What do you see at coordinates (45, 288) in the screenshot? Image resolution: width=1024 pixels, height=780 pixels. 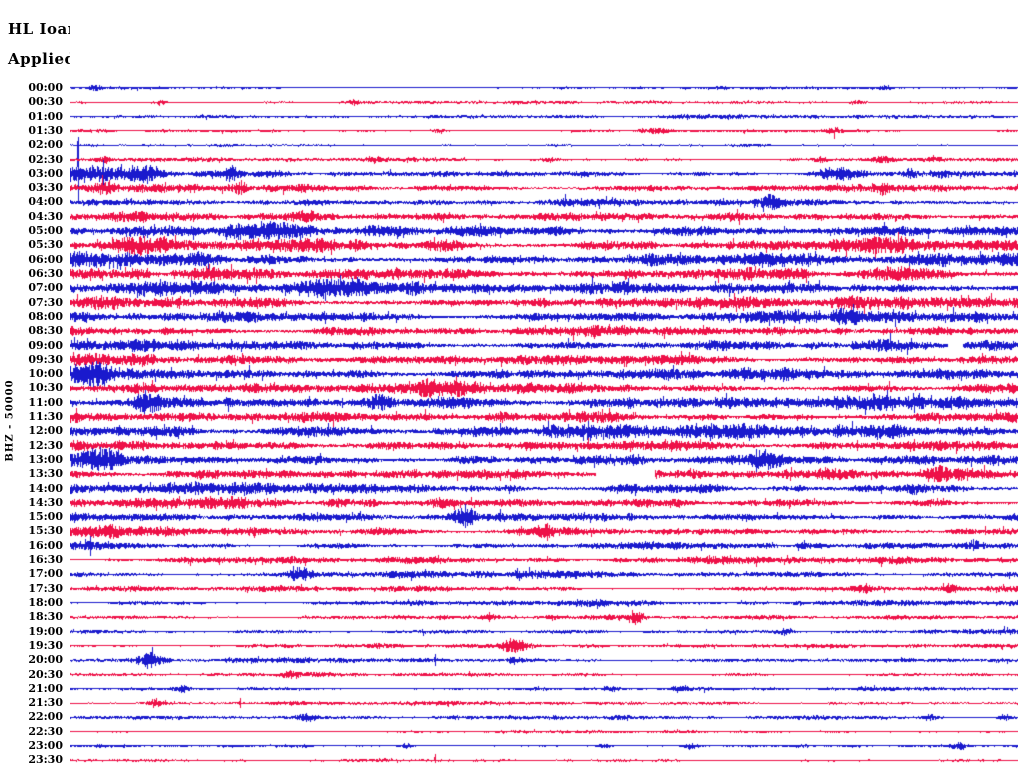 I see `row-time-label: 07:00` at bounding box center [45, 288].